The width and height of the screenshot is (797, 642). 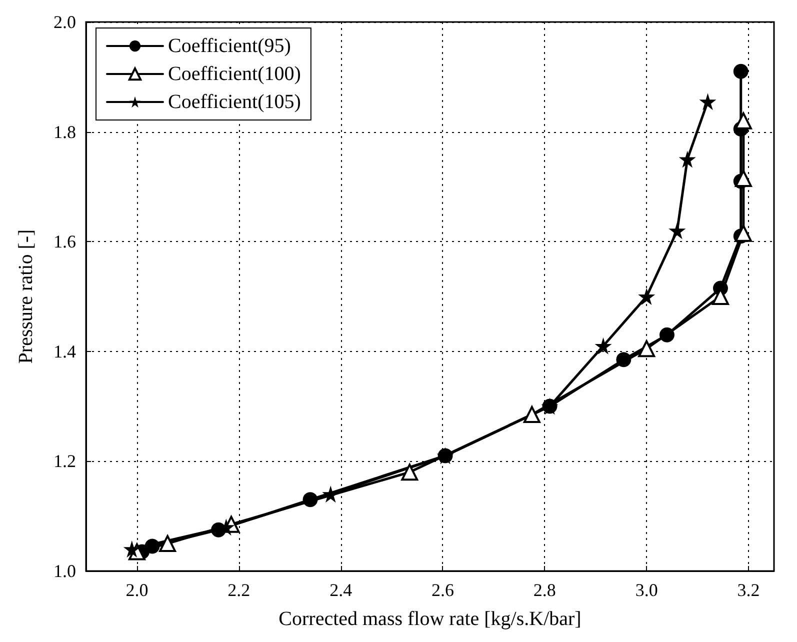 I want to click on legend-label: Coefficient(95), so click(x=229, y=46).